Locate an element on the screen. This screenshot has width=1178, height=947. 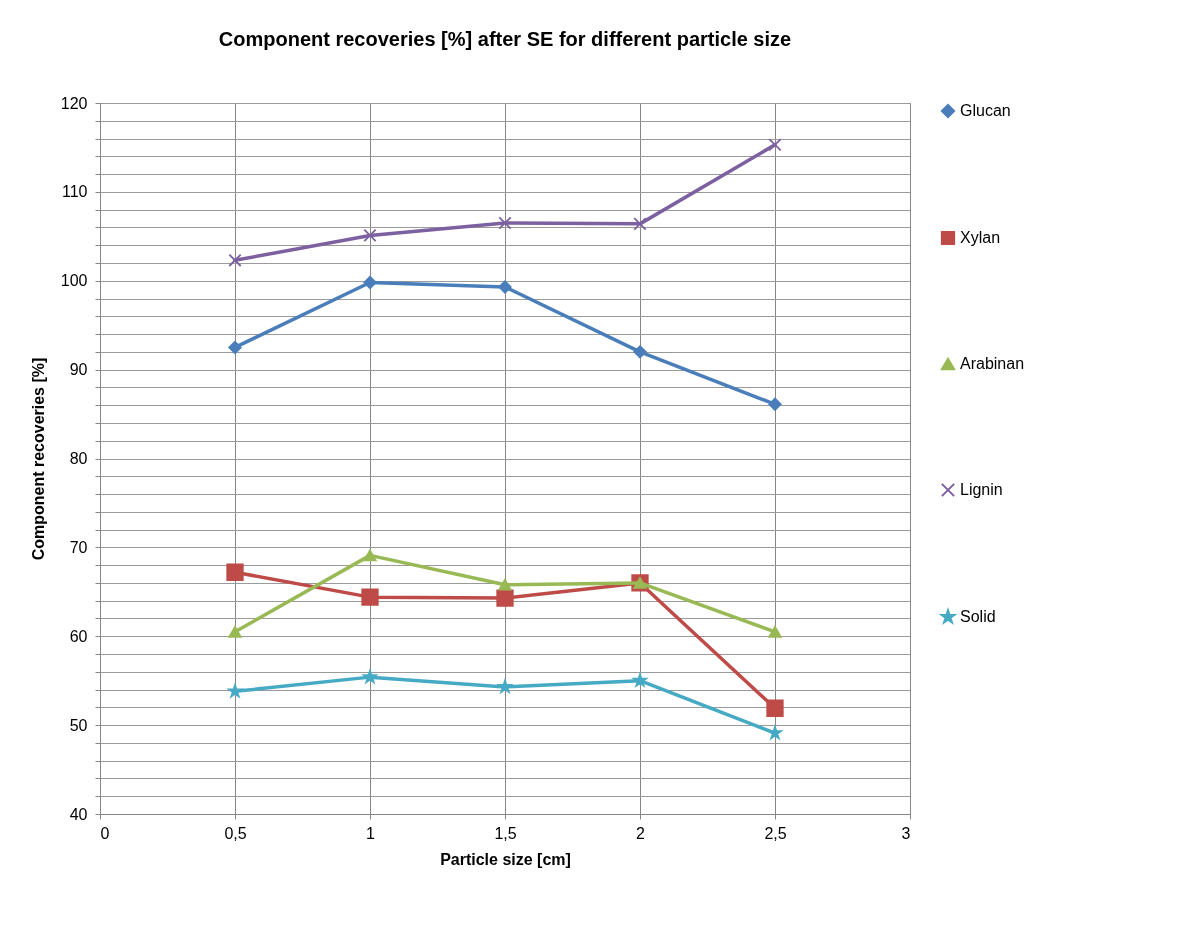
y-axis-title: Component recoveries [%] is located at coordinates (38, 459).